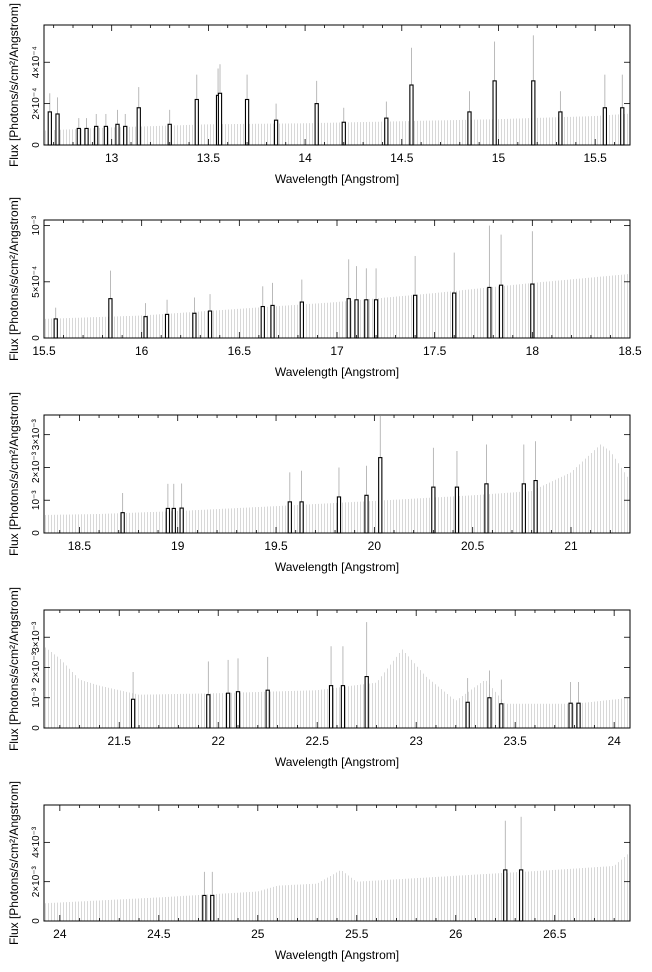 This screenshot has height=972, width=652. I want to click on x-tick-label: 26.5, so click(555, 934).